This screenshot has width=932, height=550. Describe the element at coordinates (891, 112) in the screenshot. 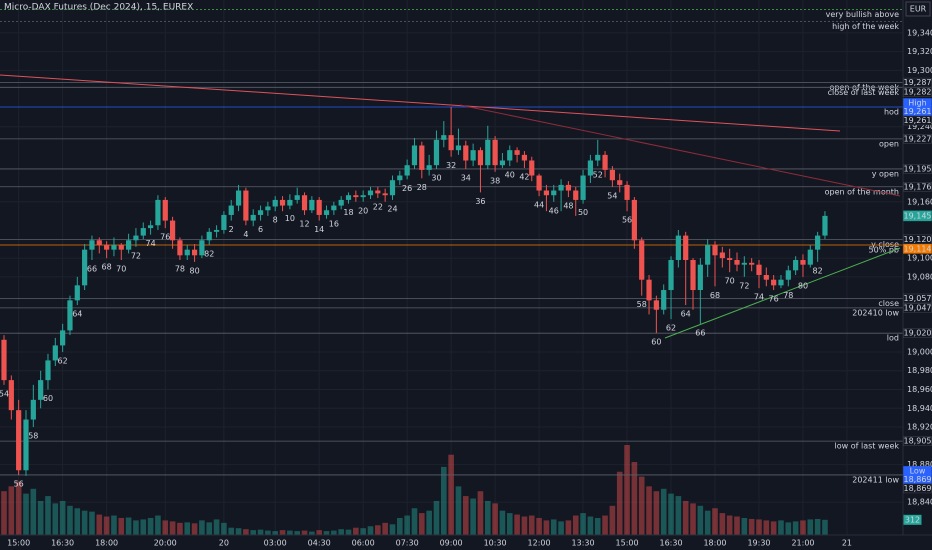

I see `level-label: hod` at that location.